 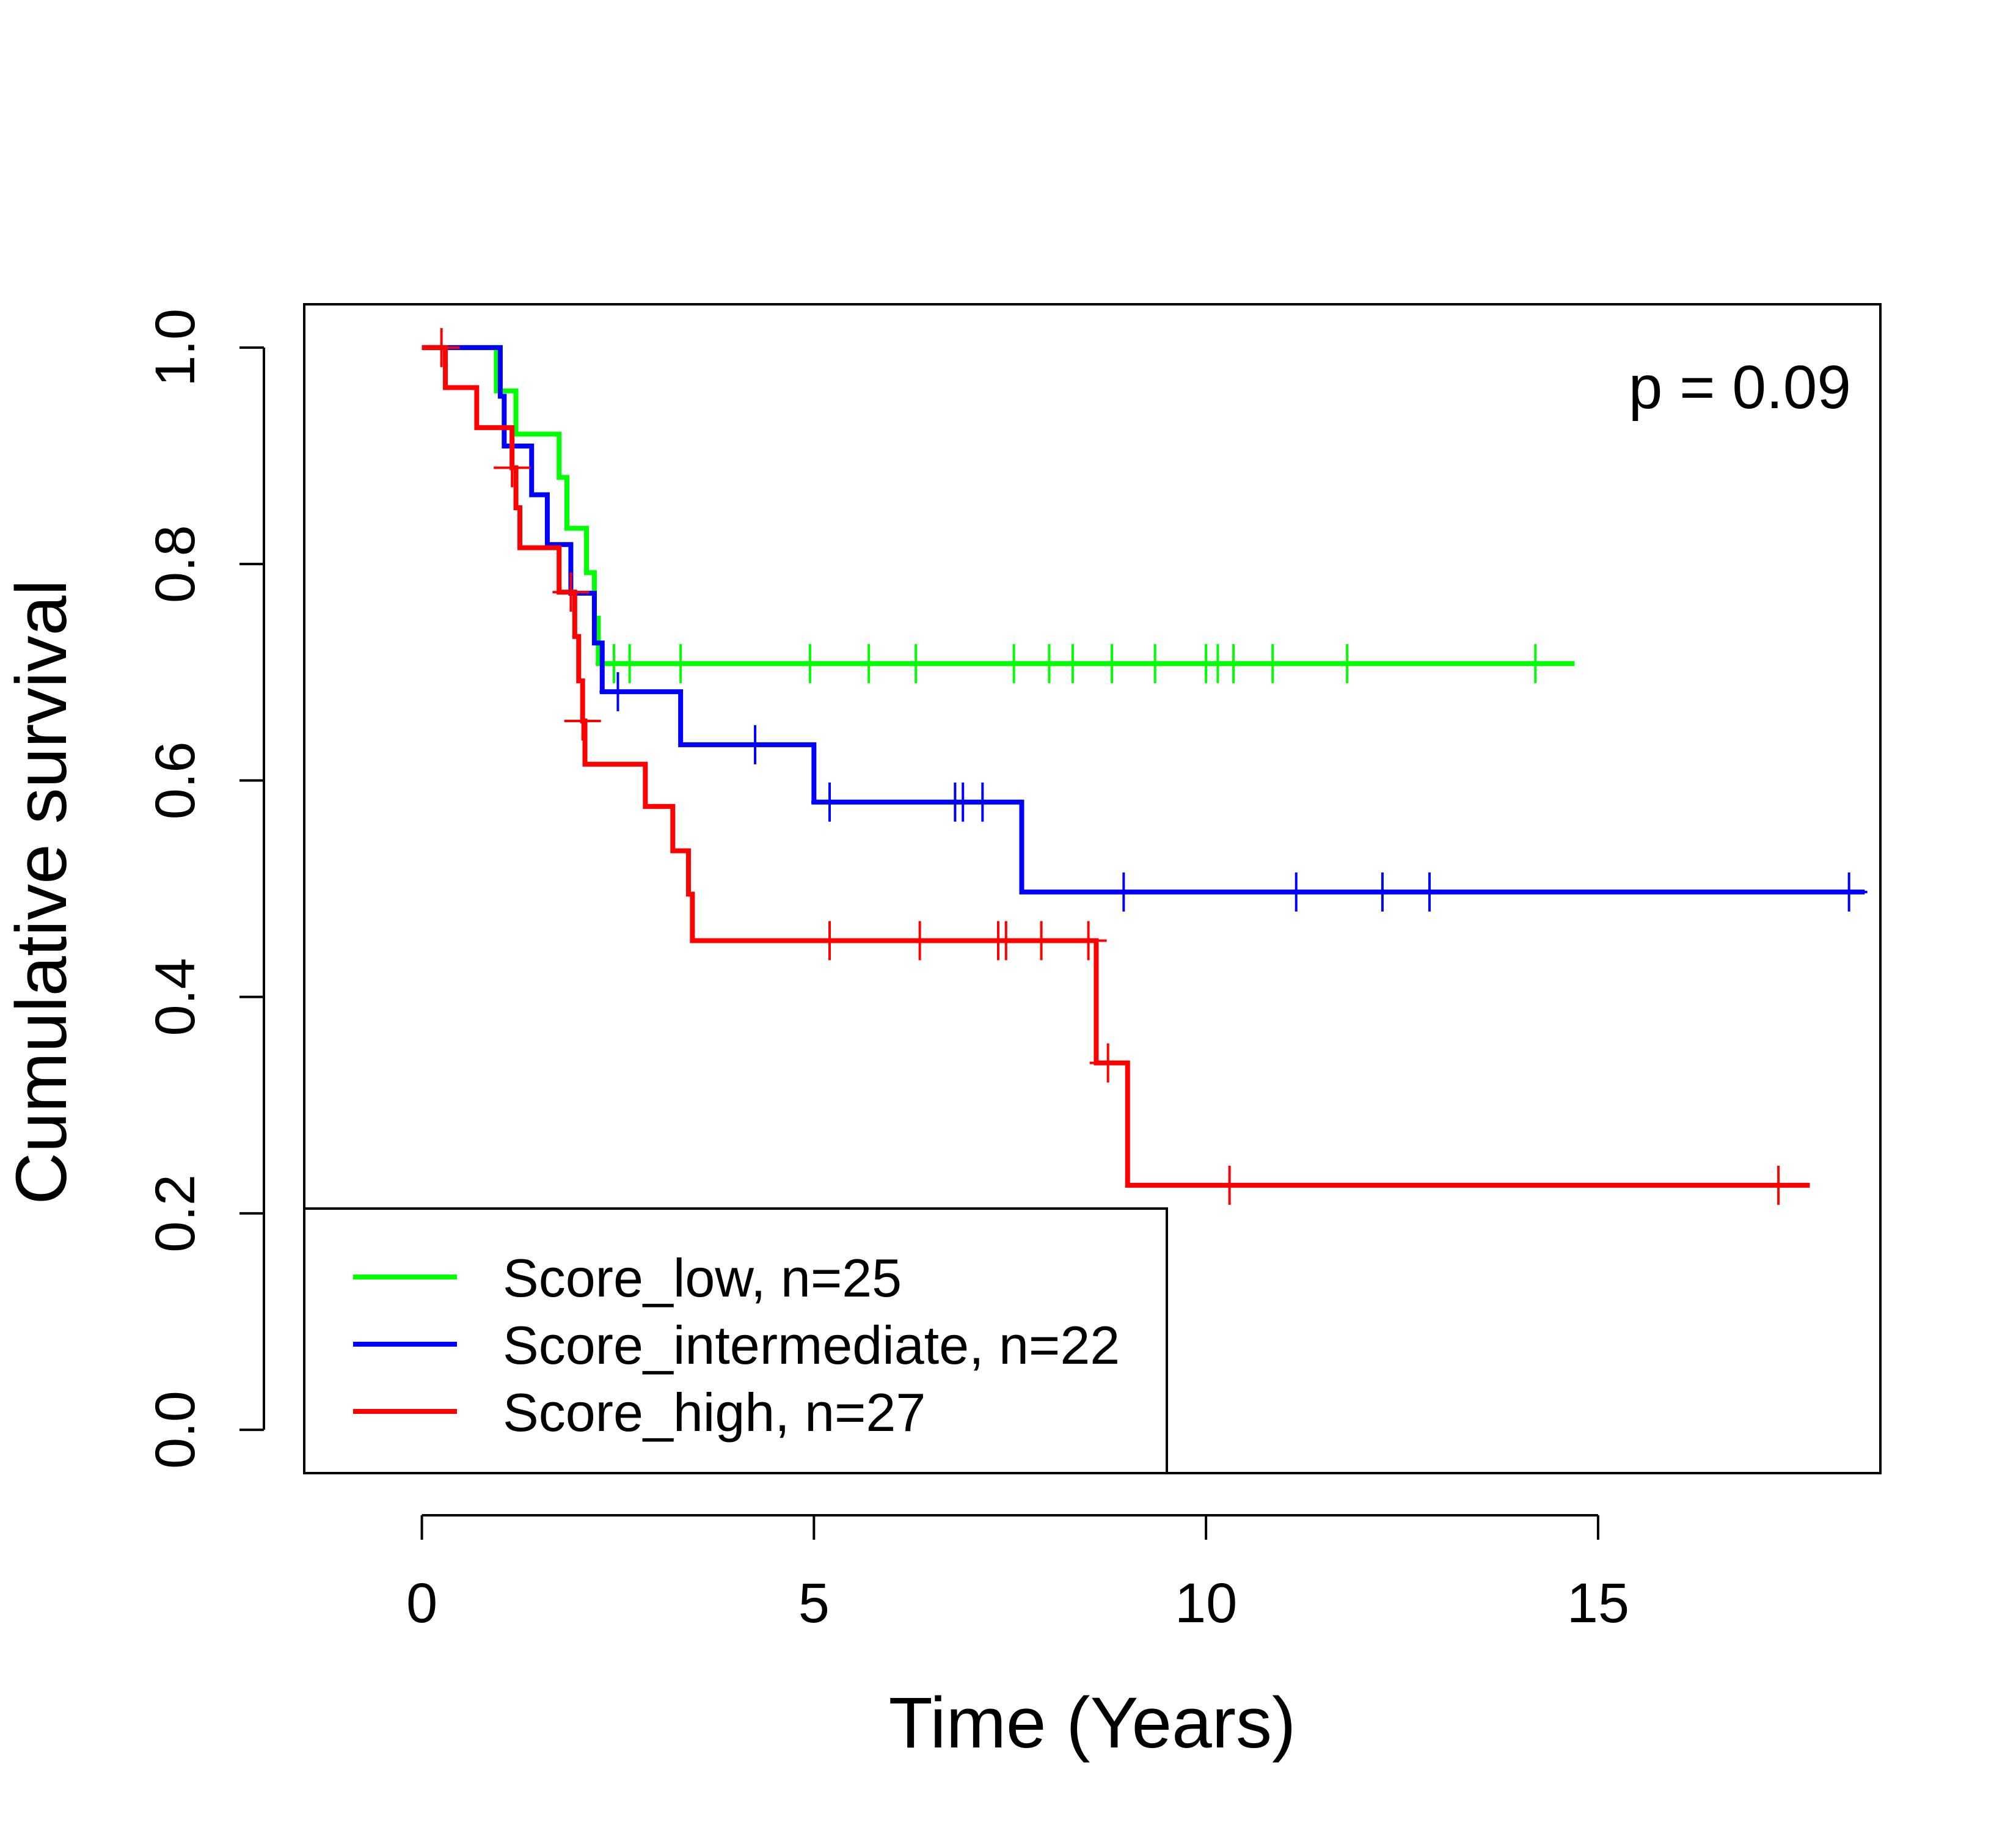 I want to click on legend-label: Score_high, n=27, so click(x=714, y=1412).